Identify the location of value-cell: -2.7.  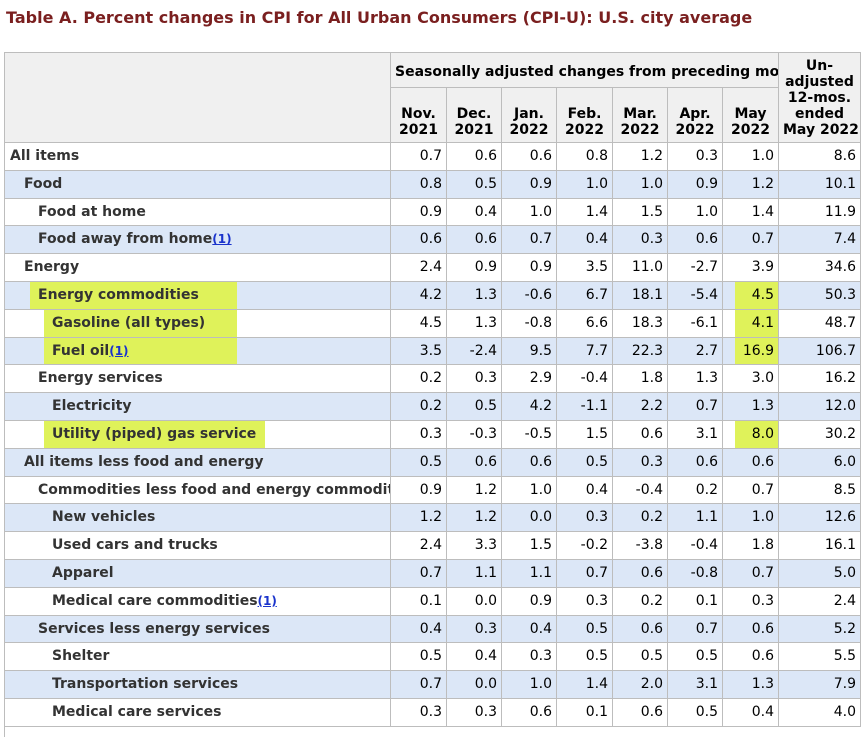
(695, 268).